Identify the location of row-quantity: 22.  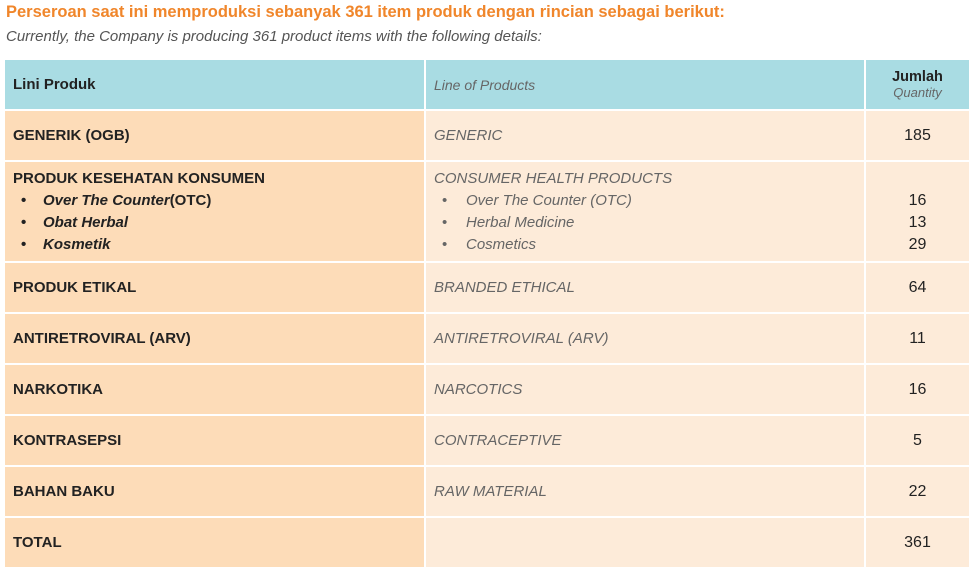
(917, 491).